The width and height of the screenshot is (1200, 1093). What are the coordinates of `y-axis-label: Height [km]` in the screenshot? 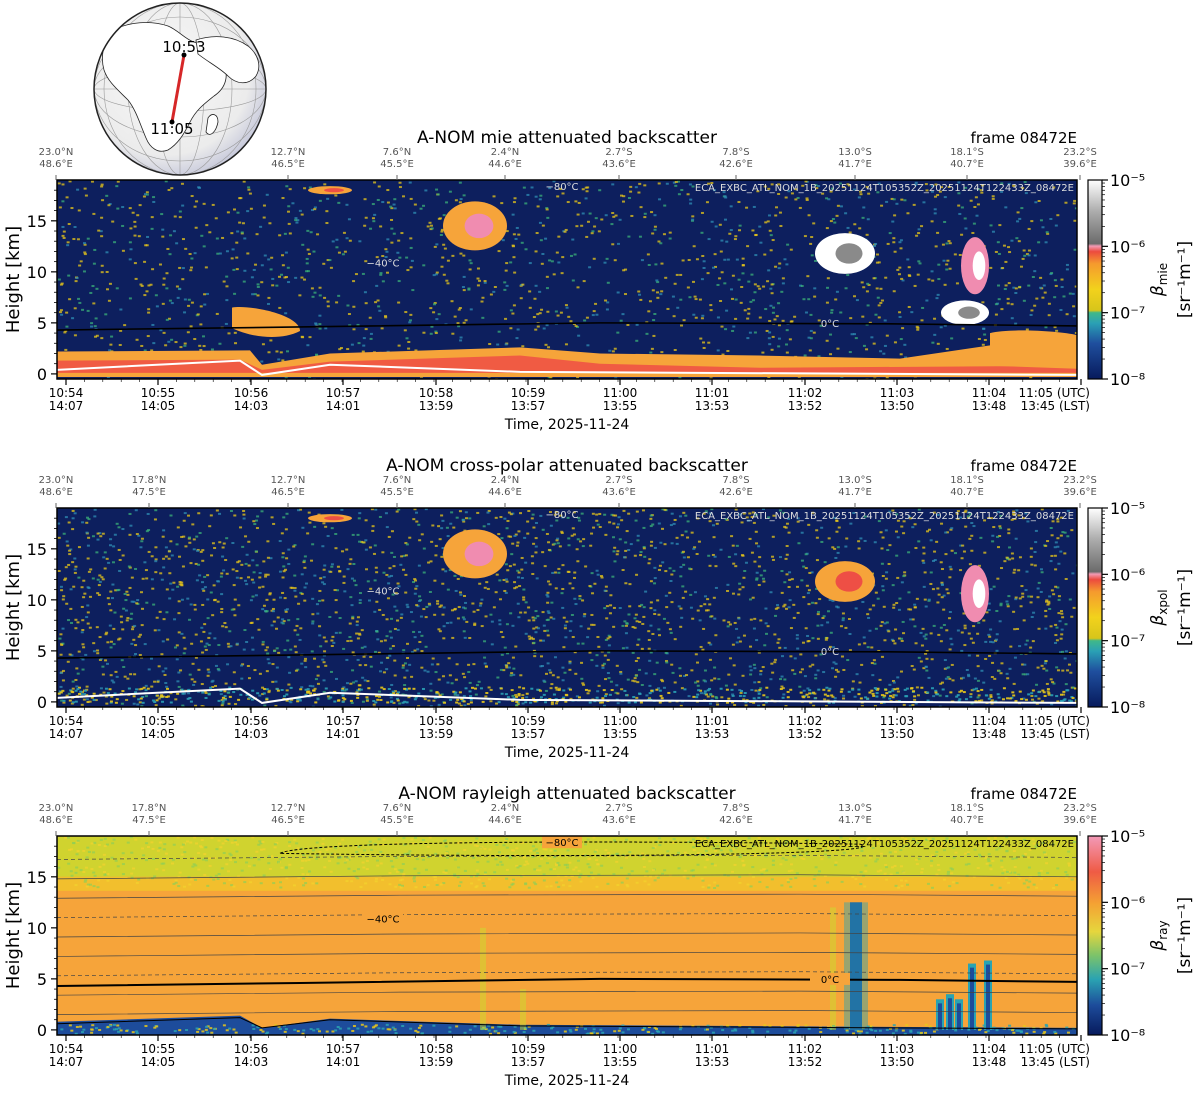 It's located at (13, 279).